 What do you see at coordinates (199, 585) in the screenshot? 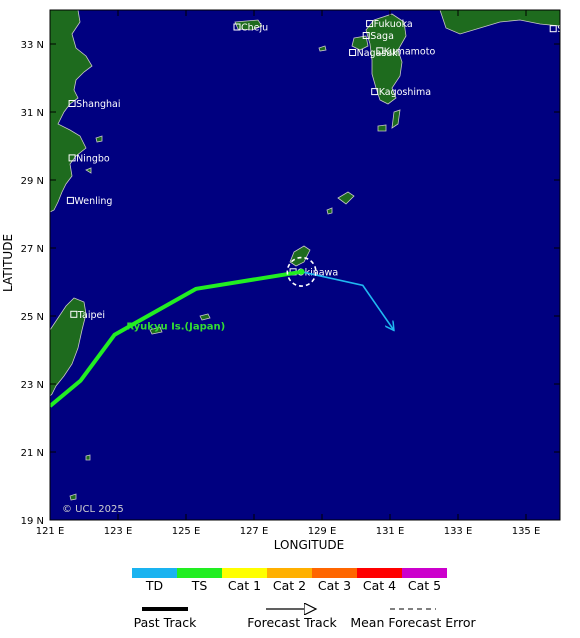
I see `legend-category-label: TS` at bounding box center [199, 585].